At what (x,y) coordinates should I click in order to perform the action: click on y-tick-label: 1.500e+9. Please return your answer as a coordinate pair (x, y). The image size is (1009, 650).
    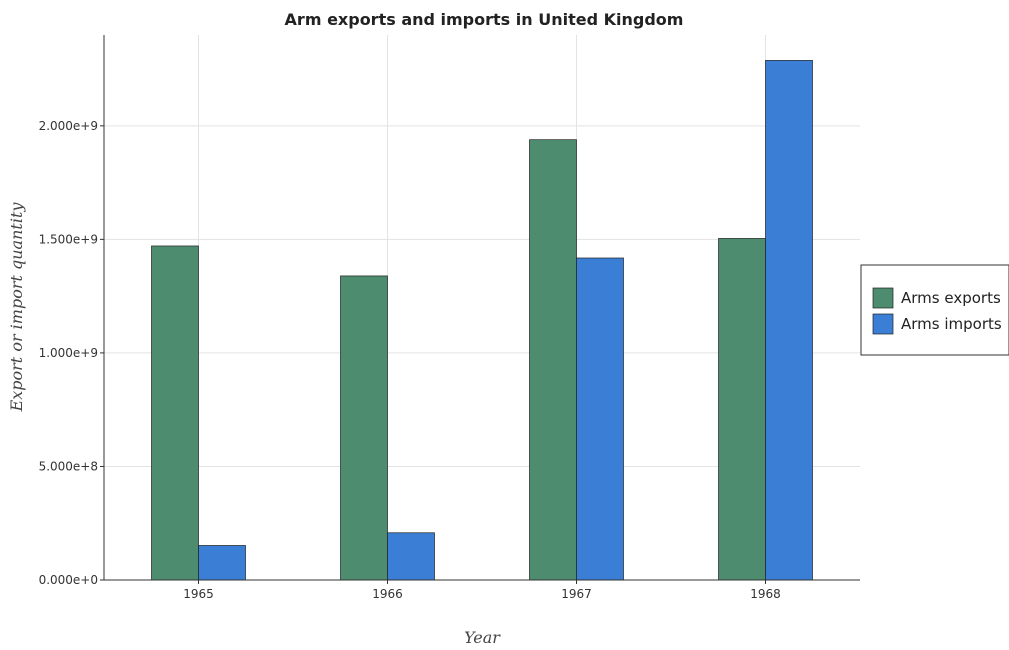
    Looking at the image, I should click on (68, 239).